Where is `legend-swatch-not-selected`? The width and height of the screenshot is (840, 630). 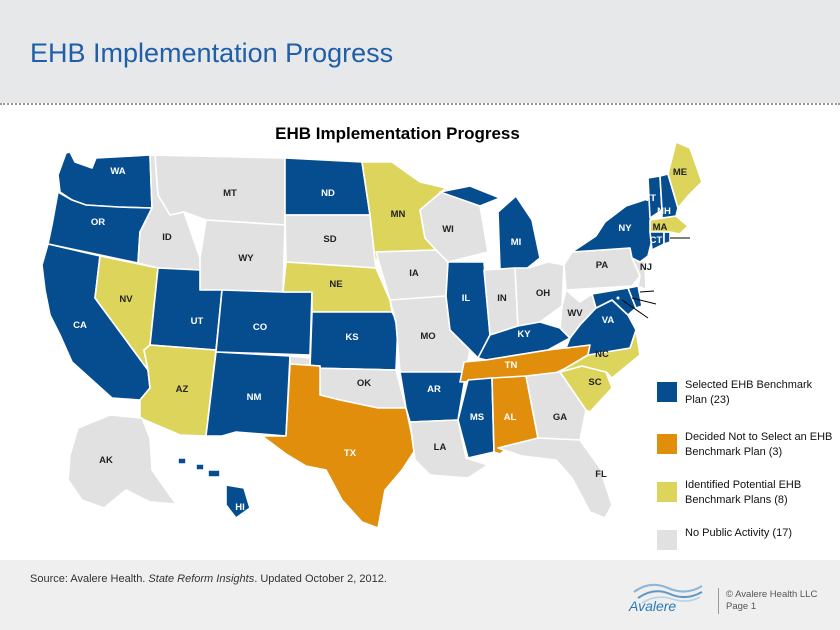
legend-swatch-not-selected is located at coordinates (667, 444).